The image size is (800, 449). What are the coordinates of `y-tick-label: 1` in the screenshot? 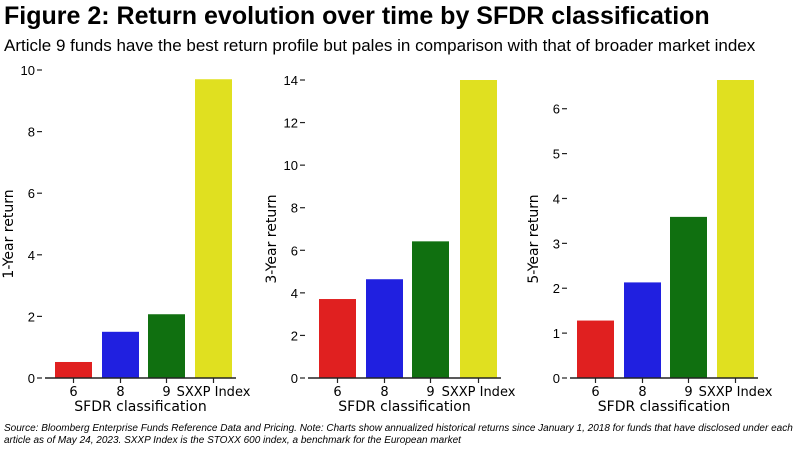 It's located at (556, 333).